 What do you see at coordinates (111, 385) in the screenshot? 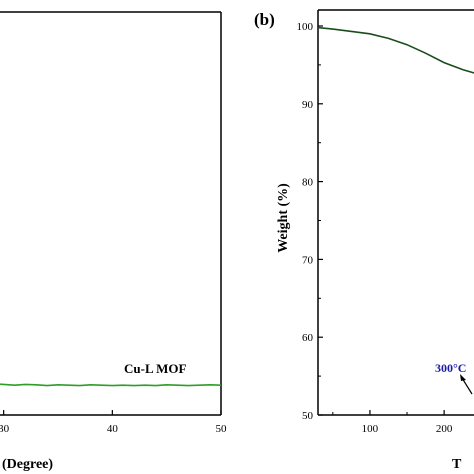
I see `xrd-series-line` at bounding box center [111, 385].